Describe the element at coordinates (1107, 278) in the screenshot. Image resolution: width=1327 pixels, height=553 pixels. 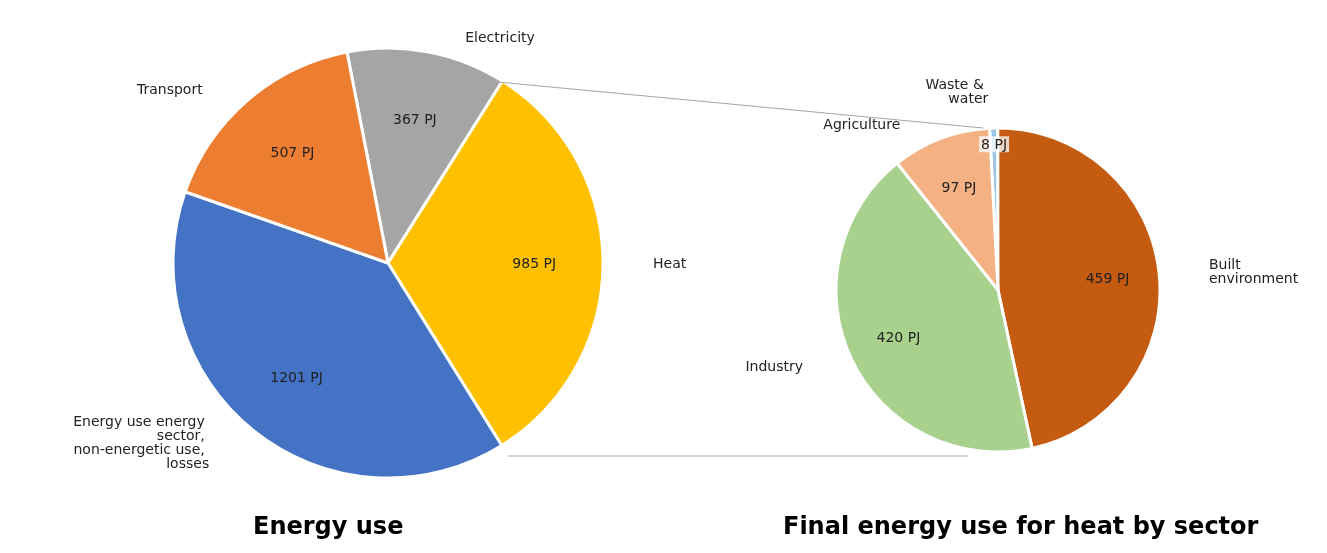
I see `data-label: 459 PJ` at that location.